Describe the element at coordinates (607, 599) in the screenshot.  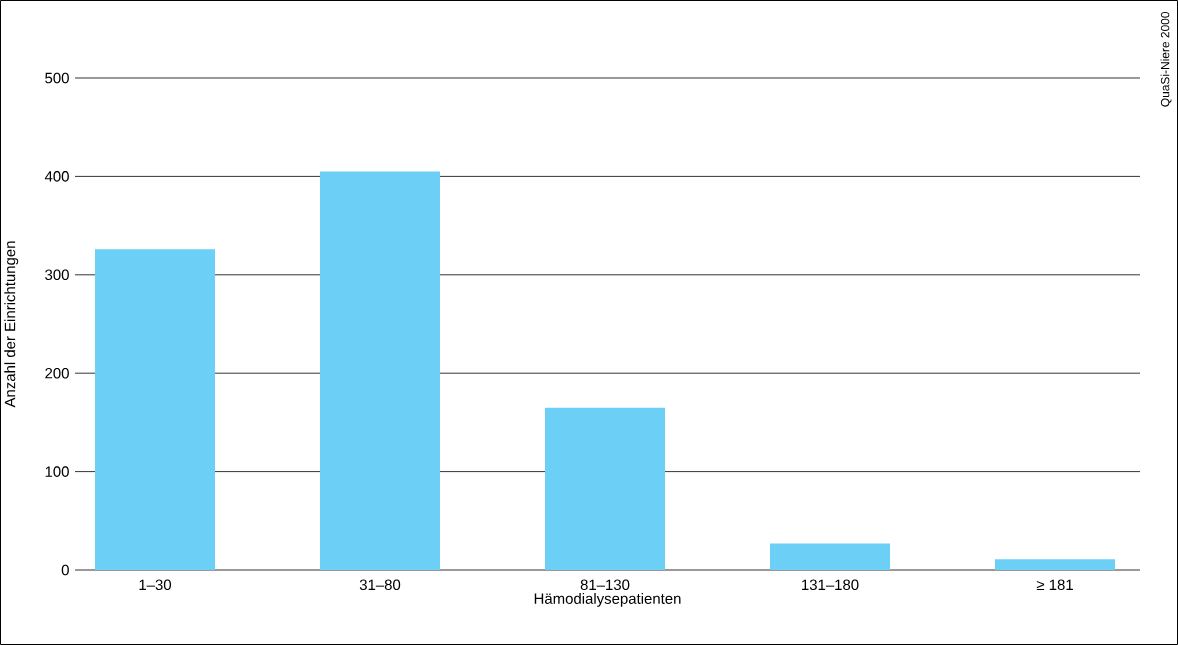
I see `x-axis-title: Hämodialysepatienten` at that location.